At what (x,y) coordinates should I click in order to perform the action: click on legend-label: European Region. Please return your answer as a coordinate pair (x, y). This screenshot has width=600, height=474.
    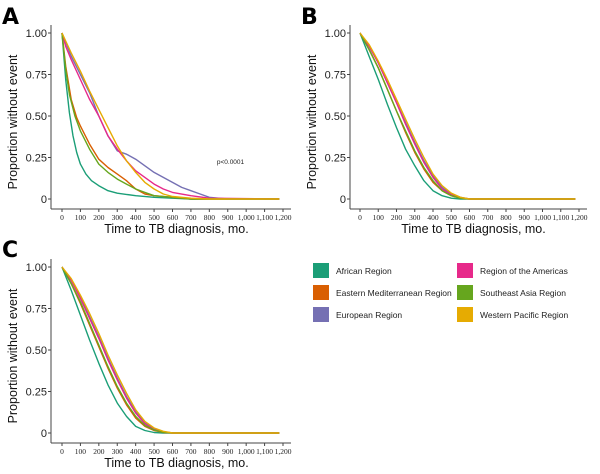
    Looking at the image, I should click on (369, 315).